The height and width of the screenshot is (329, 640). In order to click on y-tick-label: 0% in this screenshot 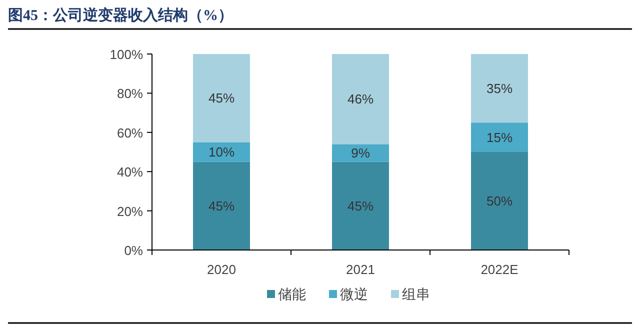, I will do `click(134, 250)`.